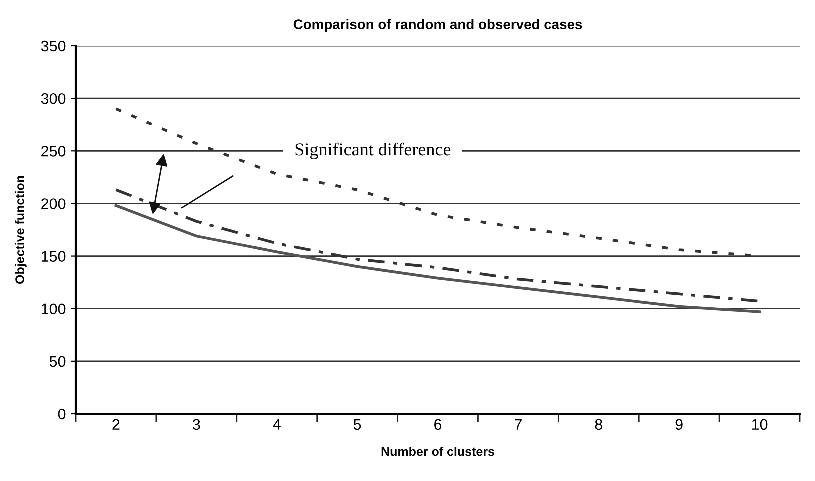 The image size is (815, 481). I want to click on x-tick-label: 8, so click(598, 424).